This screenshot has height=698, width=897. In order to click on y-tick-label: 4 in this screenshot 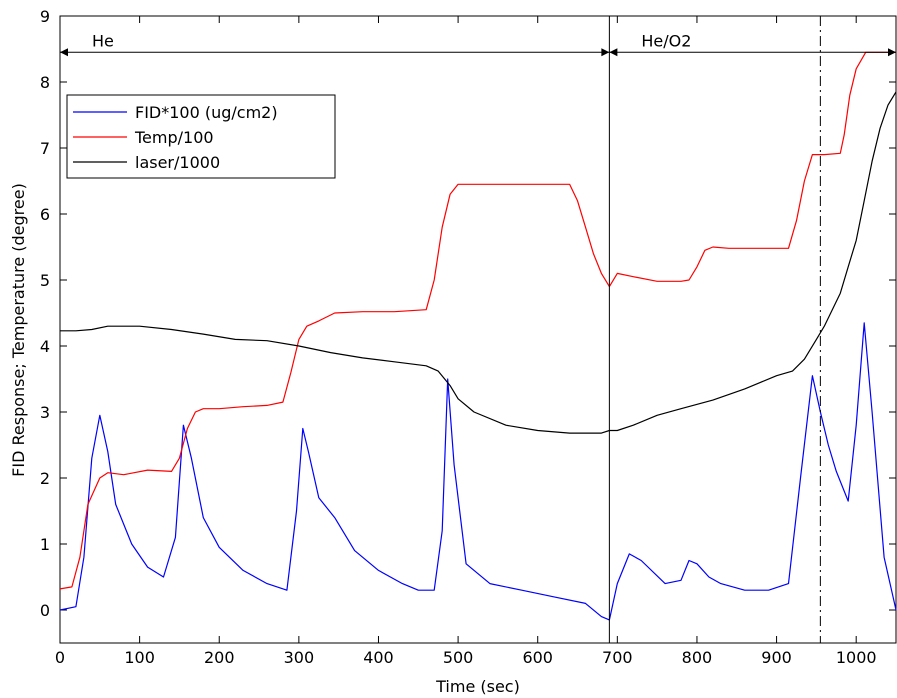, I will do `click(45, 346)`.